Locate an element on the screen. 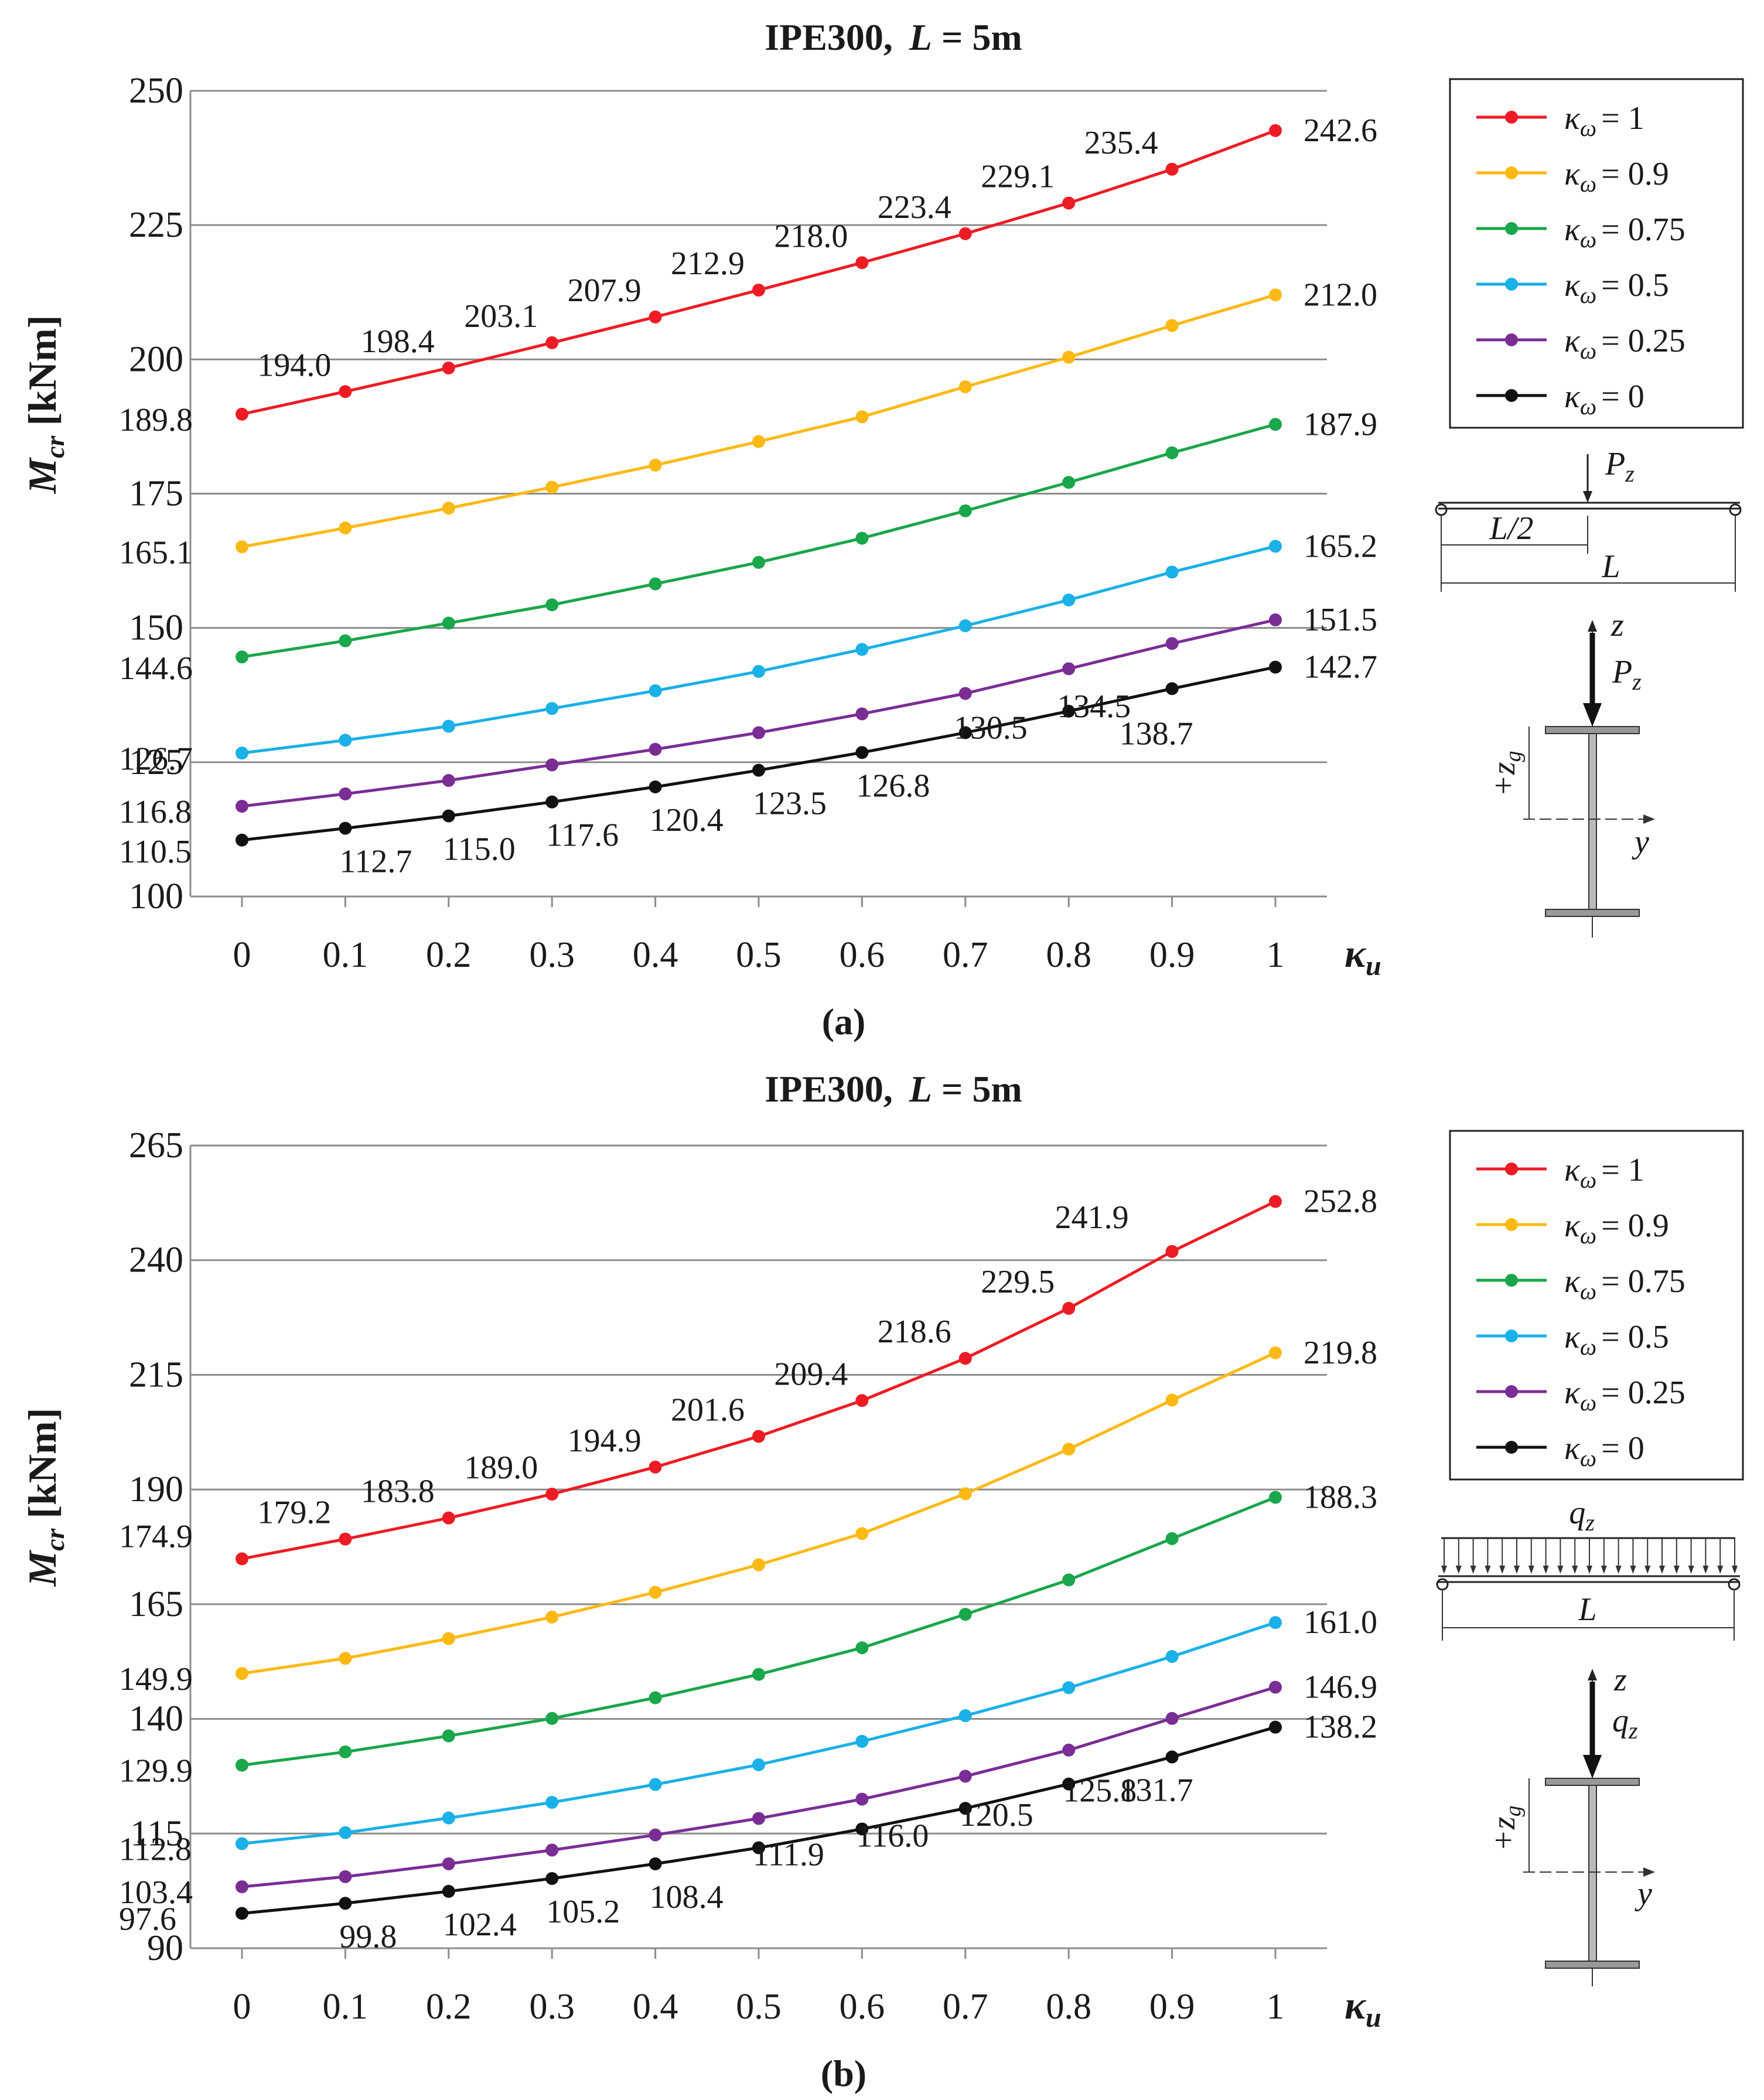 This screenshot has height=2100, width=1764. data-label: 105.2 is located at coordinates (583, 1912).